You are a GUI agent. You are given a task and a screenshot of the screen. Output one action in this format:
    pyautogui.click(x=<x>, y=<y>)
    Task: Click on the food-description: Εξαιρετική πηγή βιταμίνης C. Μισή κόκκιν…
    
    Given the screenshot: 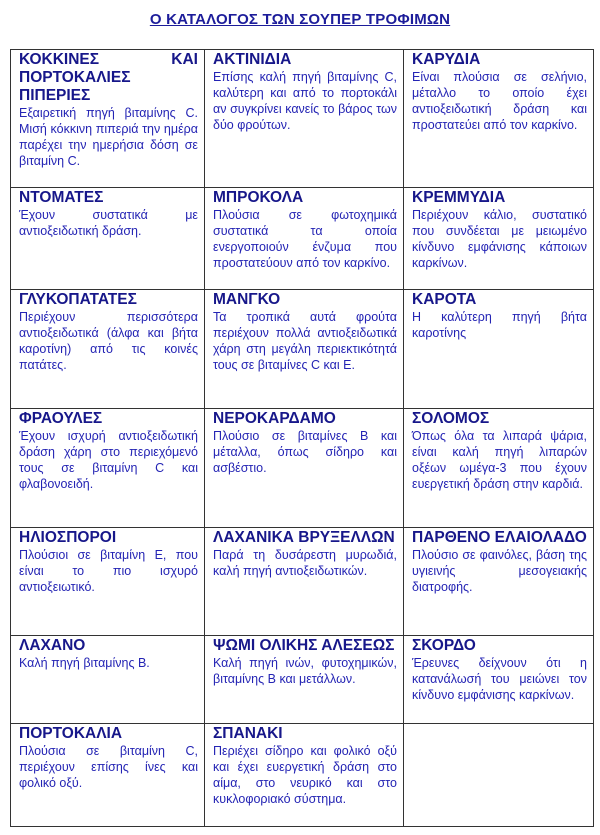 What is the action you would take?
    pyautogui.click(x=108, y=137)
    